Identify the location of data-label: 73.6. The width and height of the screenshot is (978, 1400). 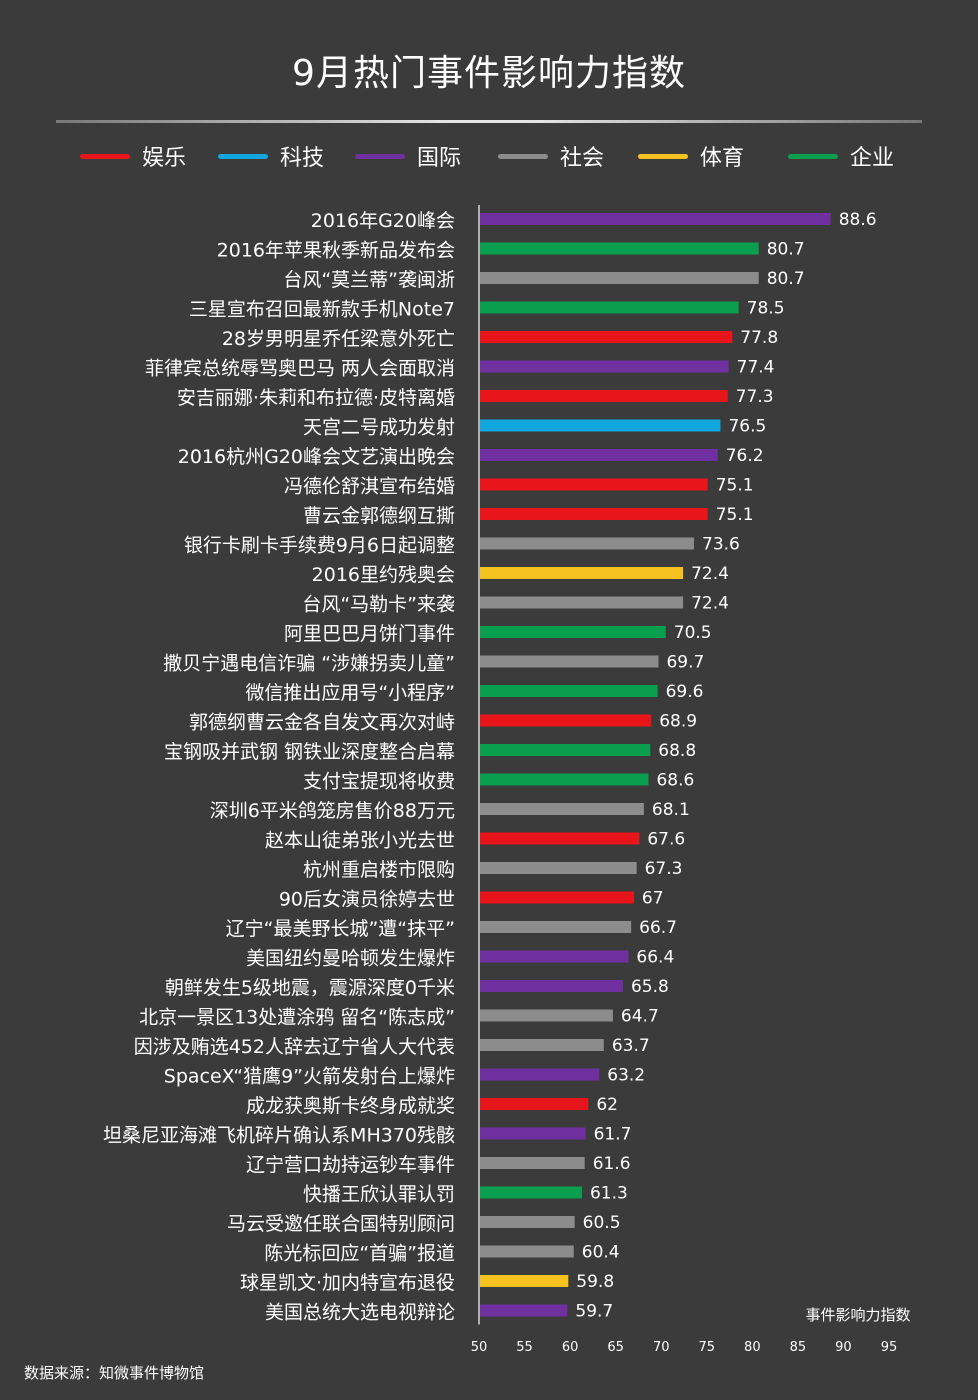
(721, 545).